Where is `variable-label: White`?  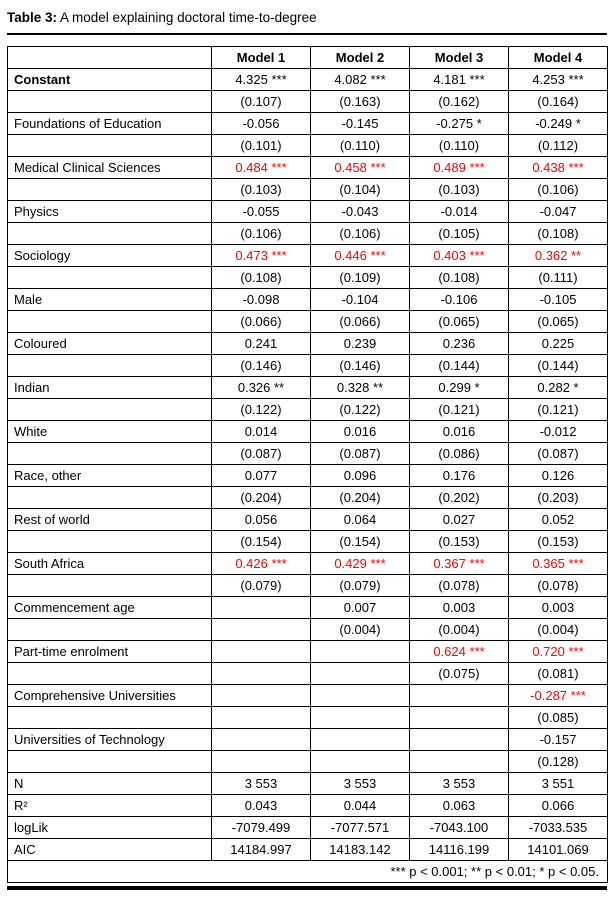
variable-label: White is located at coordinates (109, 431).